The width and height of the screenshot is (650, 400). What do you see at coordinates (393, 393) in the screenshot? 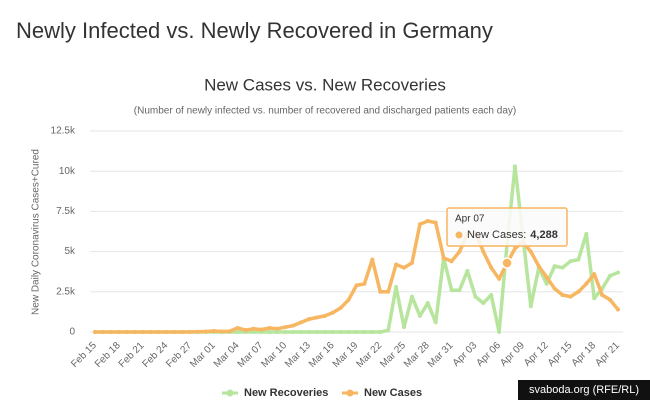
I see `legend-label: New Cases` at bounding box center [393, 393].